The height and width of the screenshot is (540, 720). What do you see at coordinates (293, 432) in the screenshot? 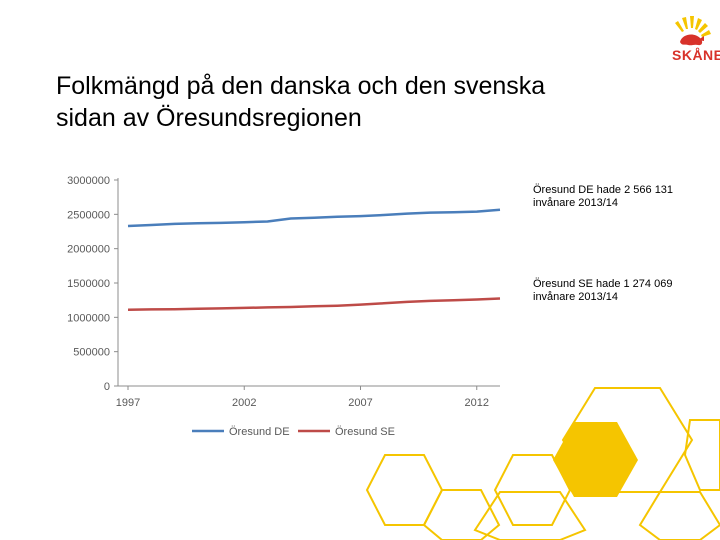
I see `chart-legend: Öresund DE Öresund SE` at bounding box center [293, 432].